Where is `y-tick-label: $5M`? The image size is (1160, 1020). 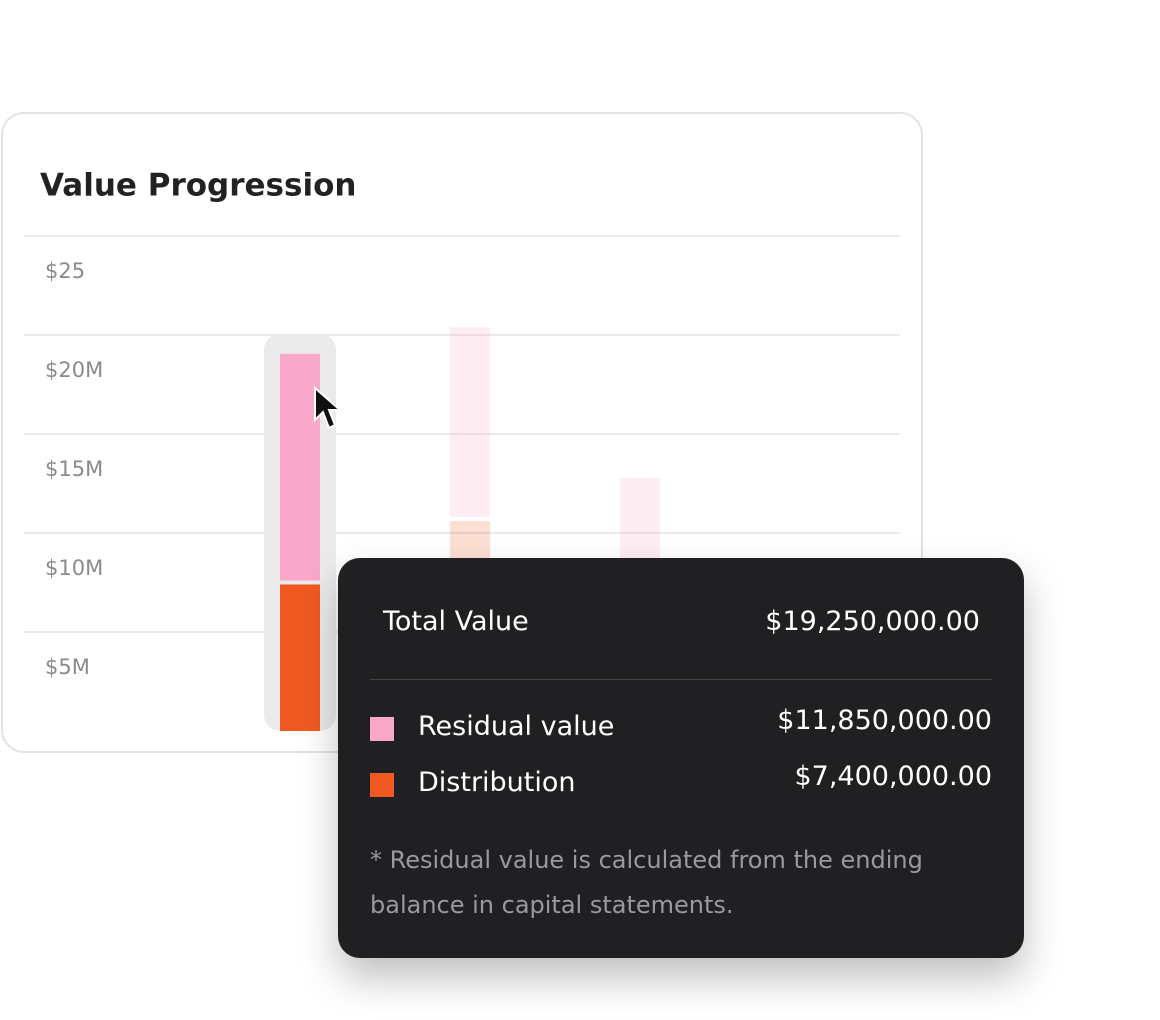
y-tick-label: $5M is located at coordinates (67, 667).